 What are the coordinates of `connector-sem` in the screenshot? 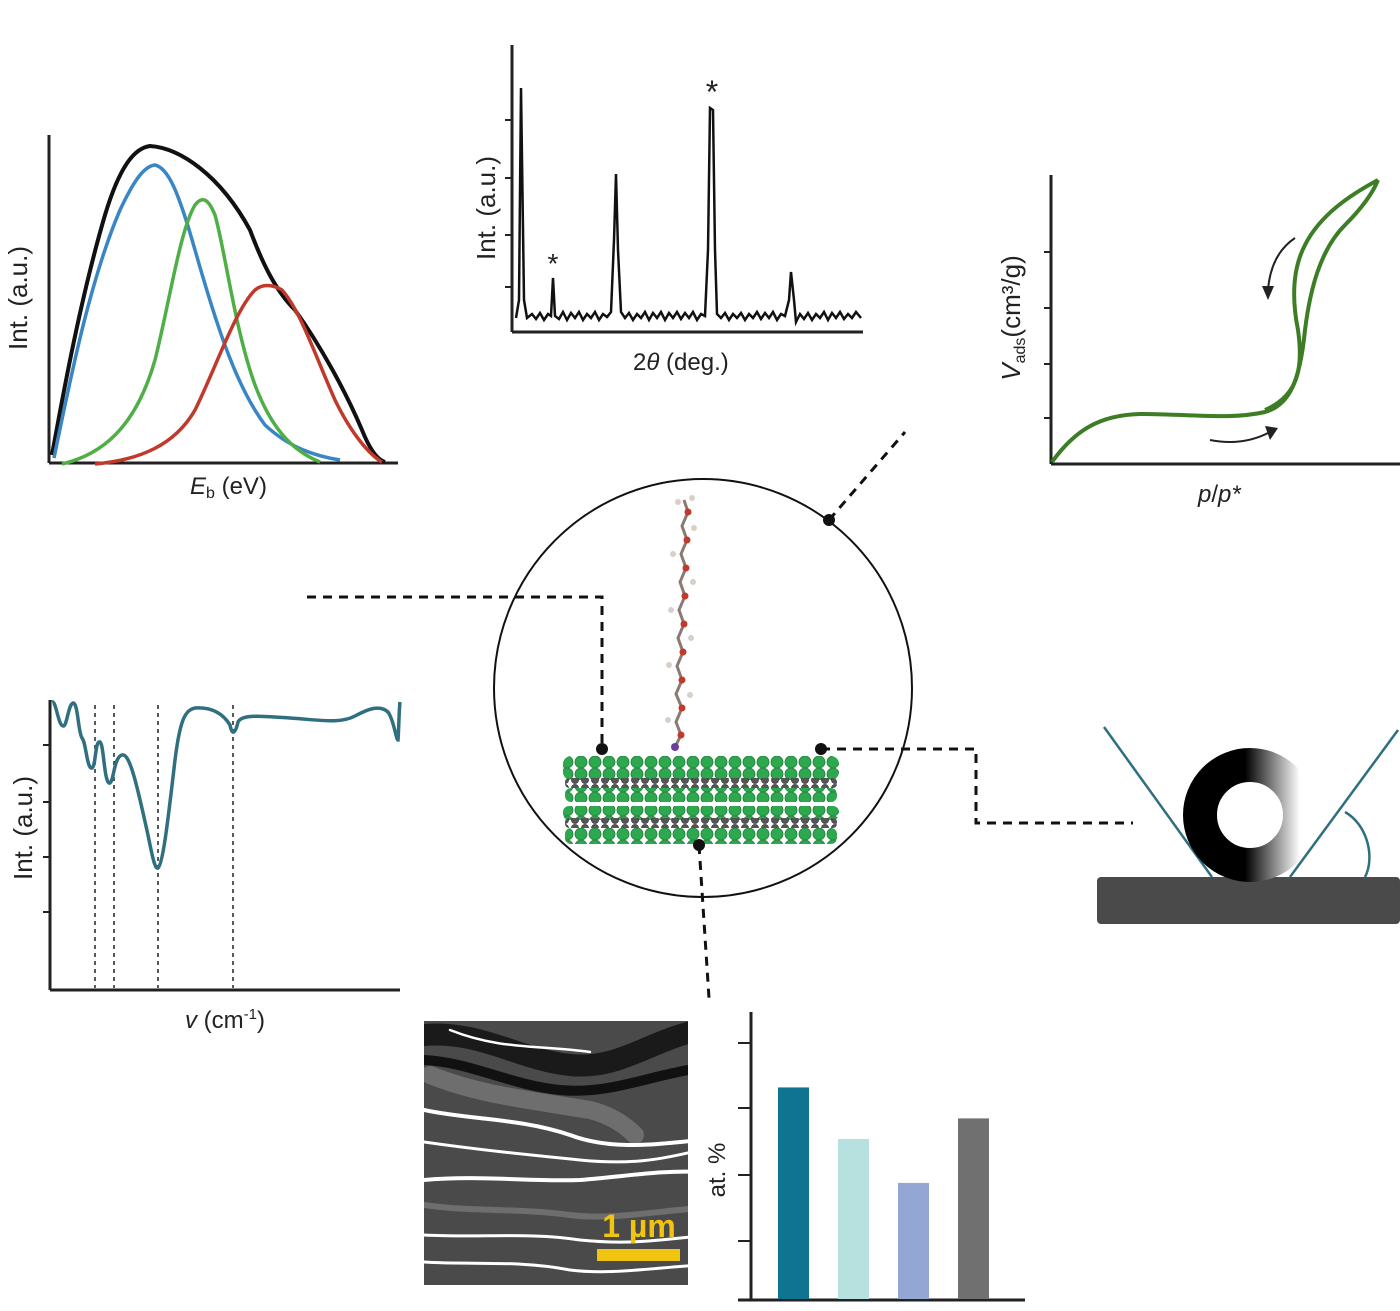 It's located at (704, 921).